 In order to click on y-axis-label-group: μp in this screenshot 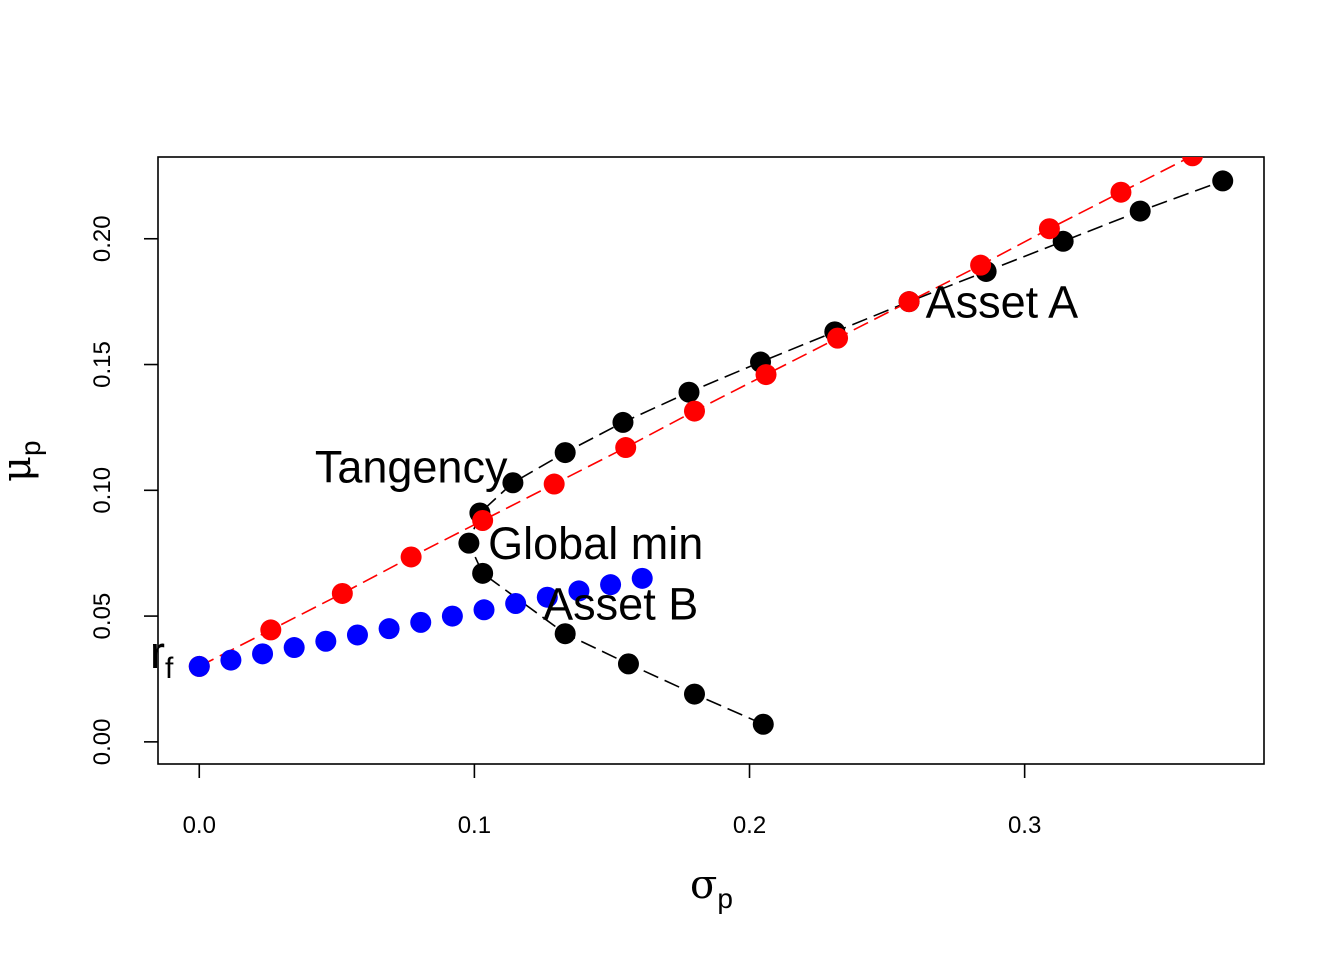, I will do `click(23, 461)`.